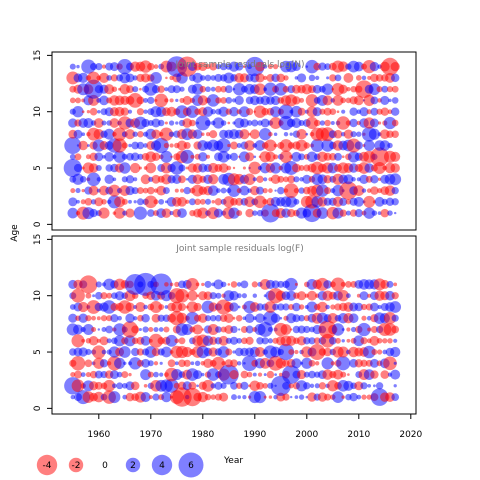 The width and height of the screenshot is (480, 480). Describe the element at coordinates (254, 435) in the screenshot. I see `x-tick-label: 1990` at that location.